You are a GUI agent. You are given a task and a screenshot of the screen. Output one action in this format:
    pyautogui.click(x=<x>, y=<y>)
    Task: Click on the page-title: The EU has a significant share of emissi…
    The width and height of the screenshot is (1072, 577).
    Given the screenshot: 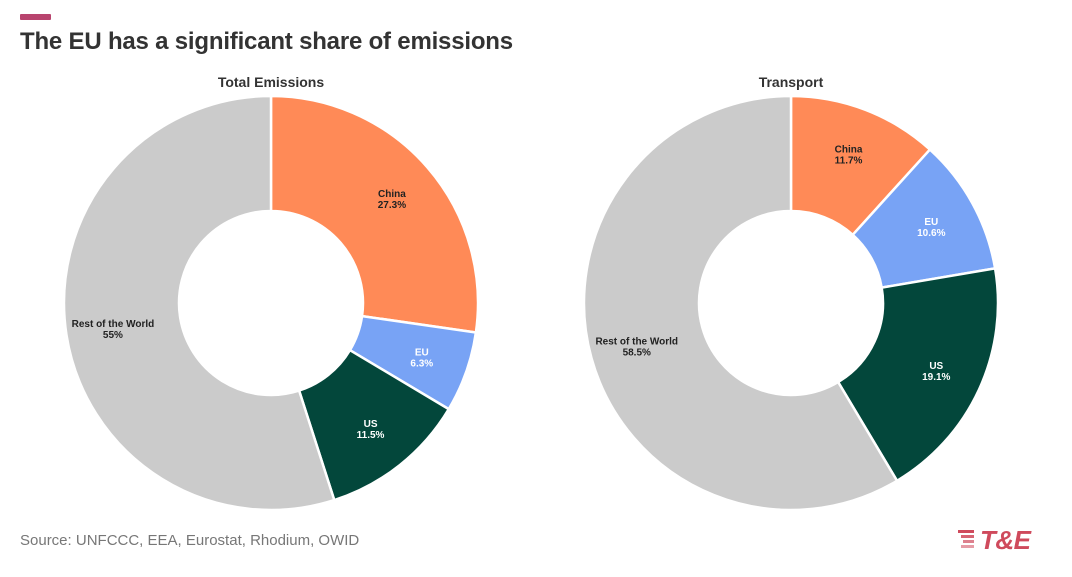 What is the action you would take?
    pyautogui.click(x=266, y=41)
    